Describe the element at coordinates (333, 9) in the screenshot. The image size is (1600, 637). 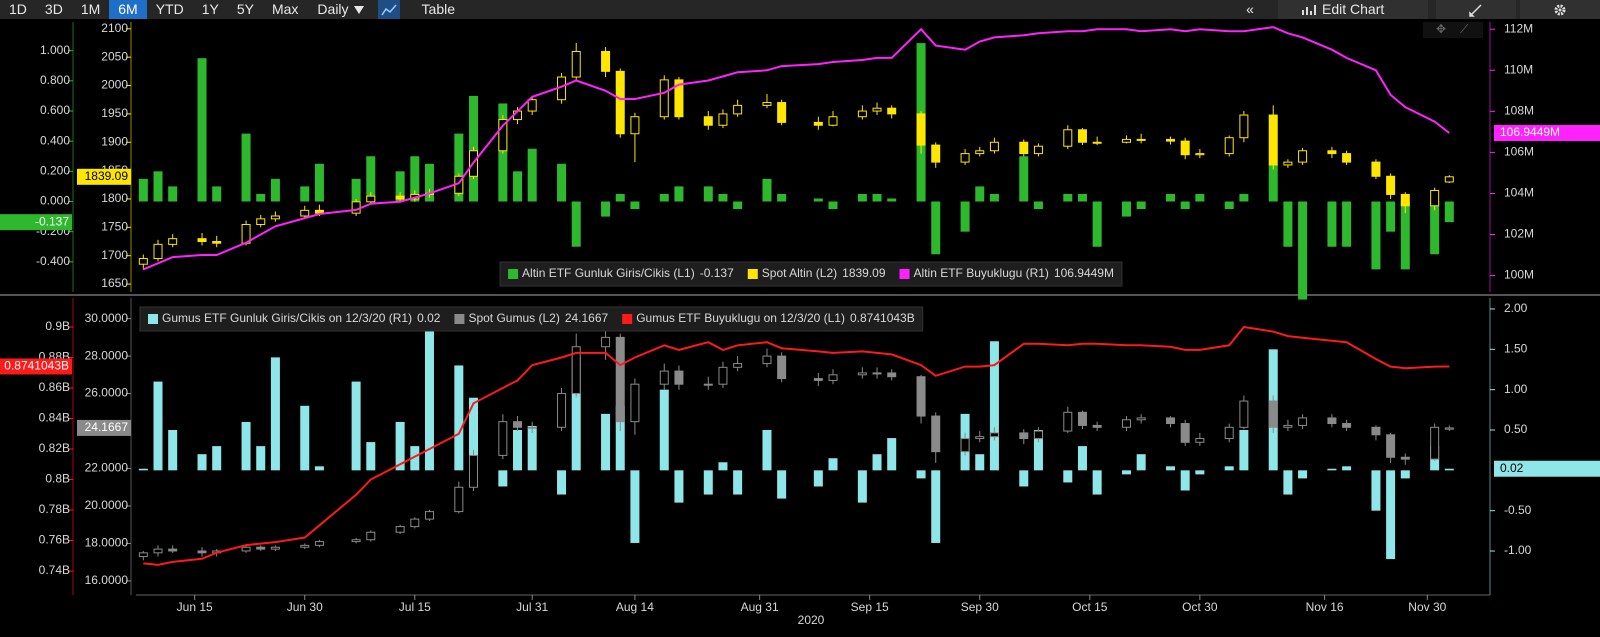
I see `interval-label: Daily` at that location.